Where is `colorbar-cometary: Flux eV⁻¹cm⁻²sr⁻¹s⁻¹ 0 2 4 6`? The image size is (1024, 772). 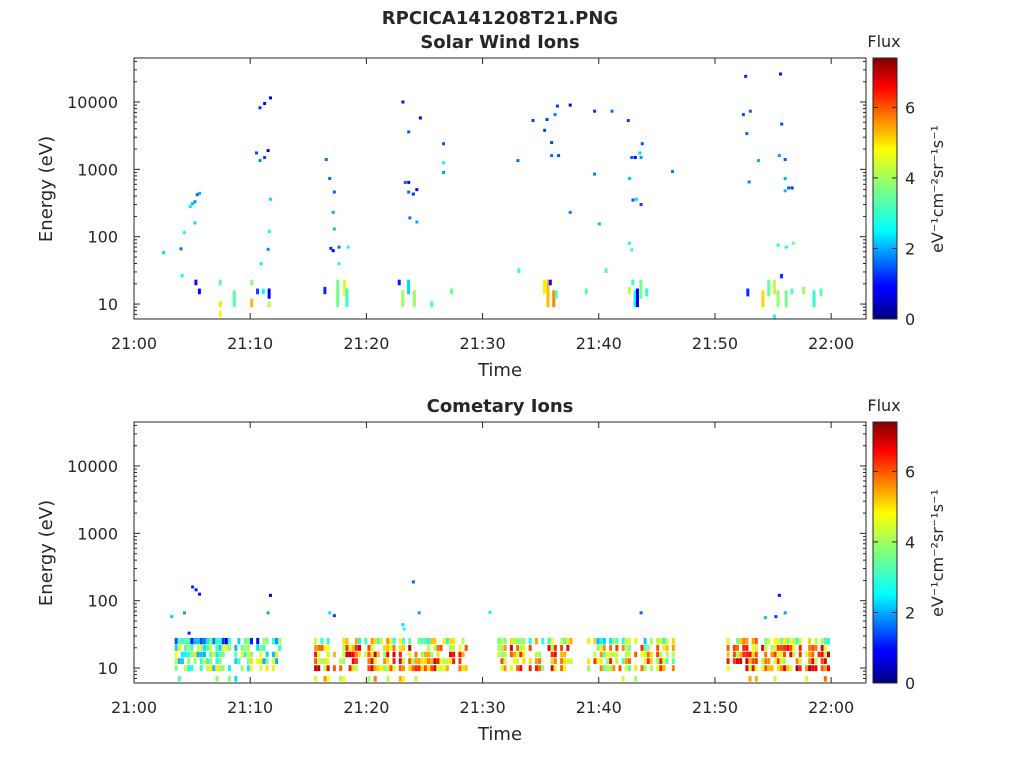 colorbar-cometary: Flux eV⁻¹cm⁻²sr⁻¹s⁻¹ 0 2 4 6 is located at coordinates (907, 544).